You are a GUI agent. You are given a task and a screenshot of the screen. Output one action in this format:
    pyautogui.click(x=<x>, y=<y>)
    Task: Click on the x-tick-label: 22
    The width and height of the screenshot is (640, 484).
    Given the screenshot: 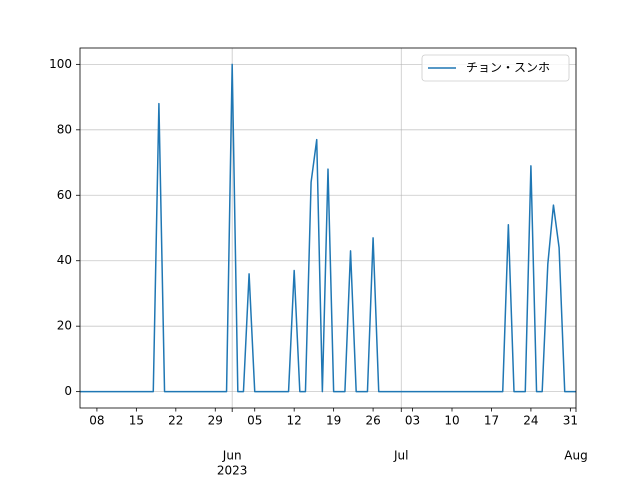 What is the action you would take?
    pyautogui.click(x=175, y=421)
    